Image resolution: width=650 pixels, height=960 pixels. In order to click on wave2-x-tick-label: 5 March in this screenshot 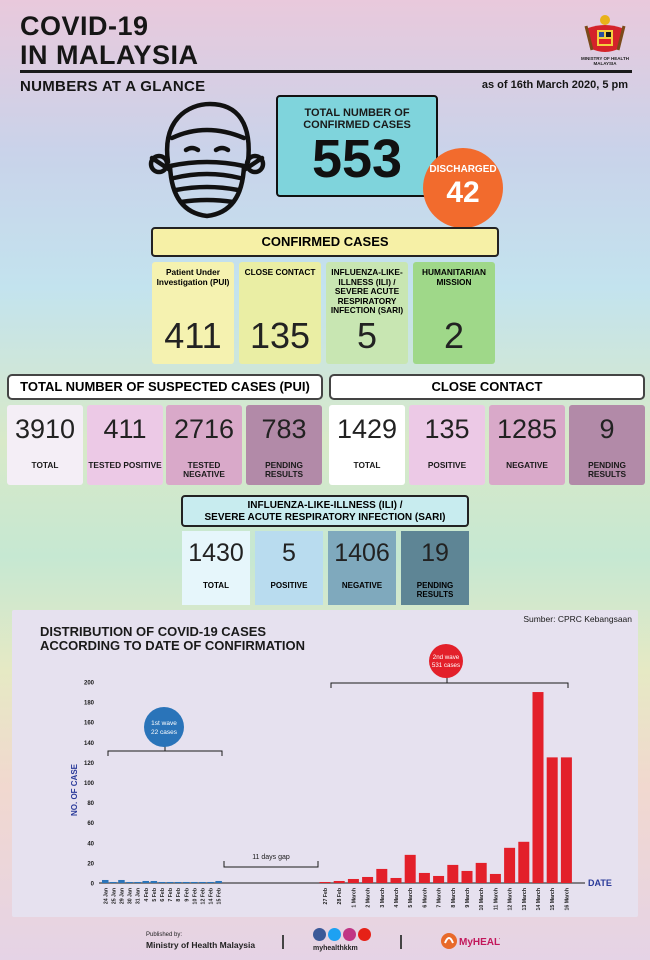, I will do `click(411, 898)`.